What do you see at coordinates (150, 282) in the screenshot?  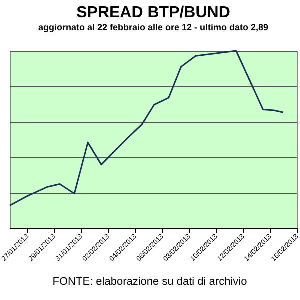 I see `source-note: FONTE: elaborazione su dati di archivio` at bounding box center [150, 282].